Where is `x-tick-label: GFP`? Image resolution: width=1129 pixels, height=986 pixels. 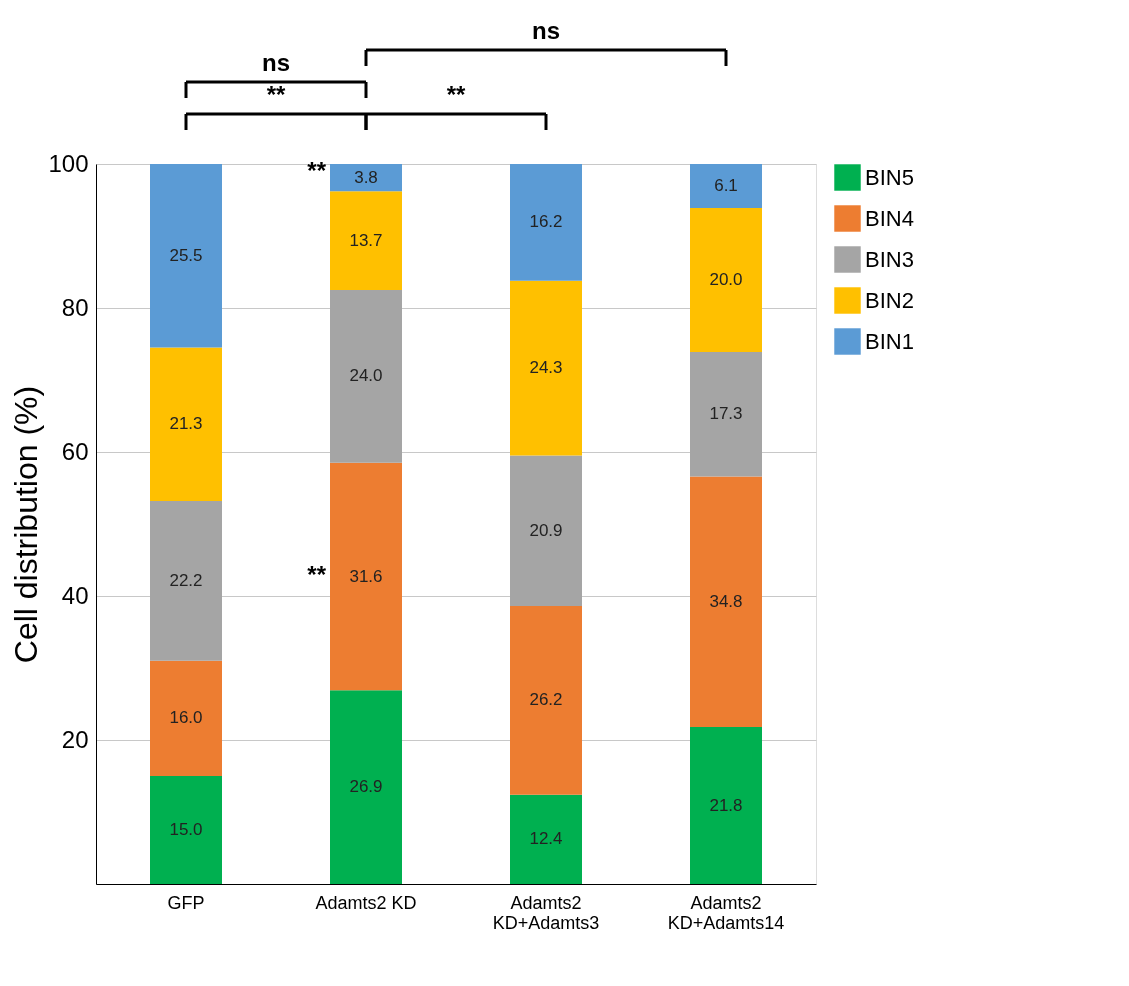
x-tick-label: GFP is located at coordinates (186, 902).